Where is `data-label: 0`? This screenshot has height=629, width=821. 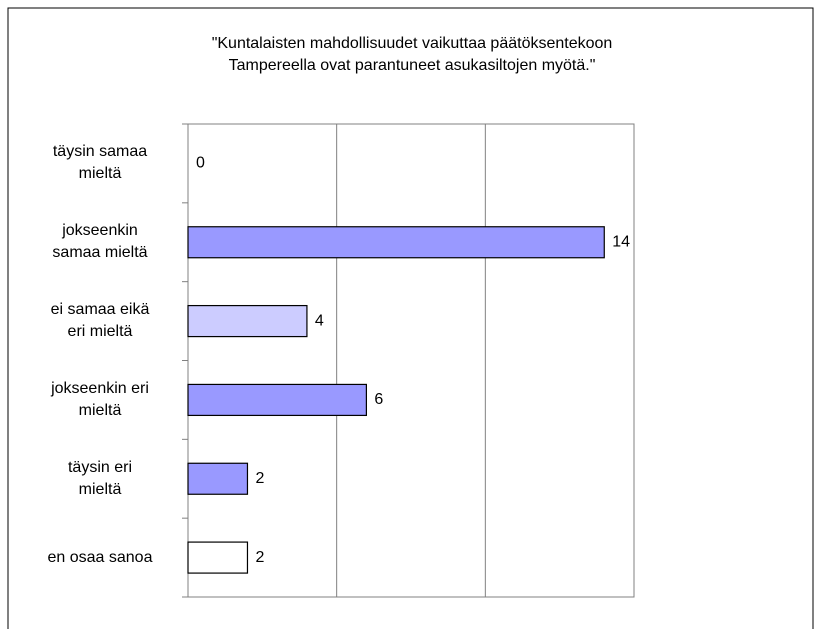
data-label: 0 is located at coordinates (200, 163).